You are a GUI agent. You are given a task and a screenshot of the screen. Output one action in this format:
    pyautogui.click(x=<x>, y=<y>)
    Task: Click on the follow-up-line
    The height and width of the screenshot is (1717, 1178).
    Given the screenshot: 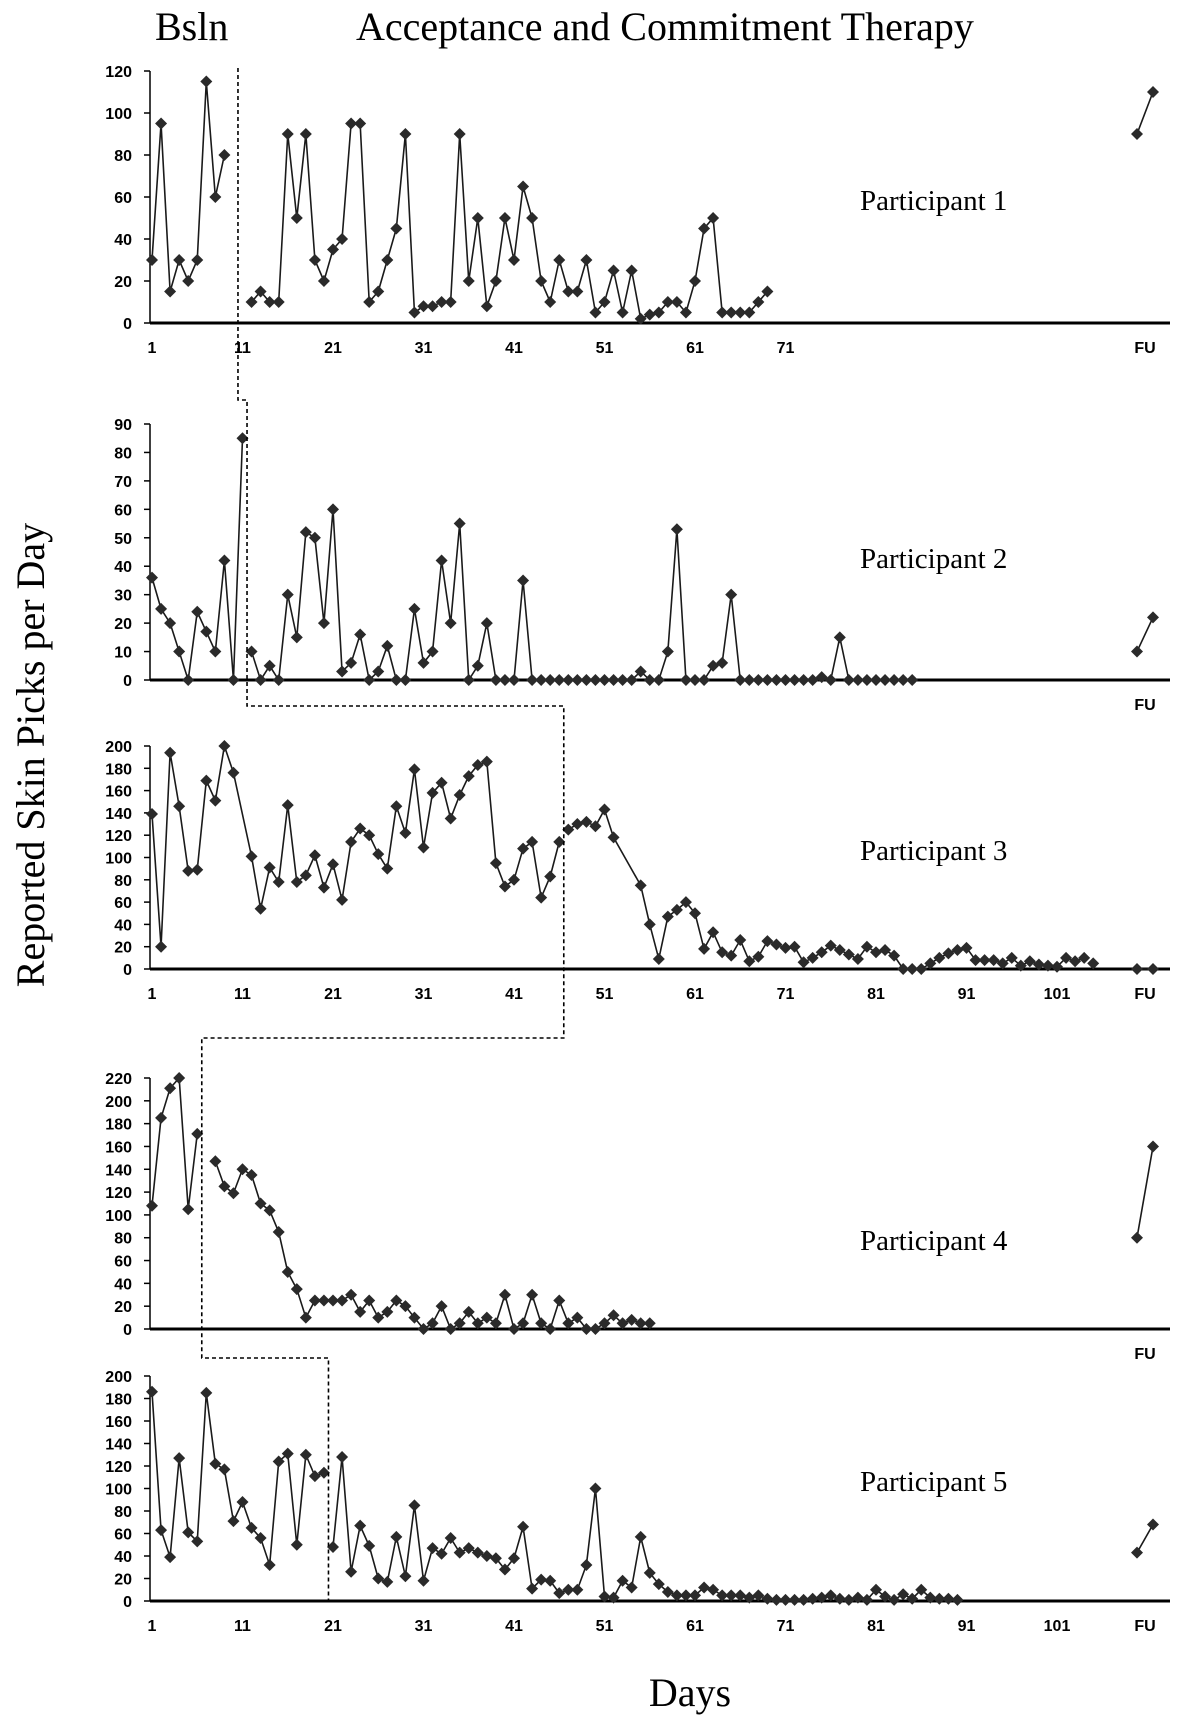 What is the action you would take?
    pyautogui.click(x=1145, y=1539)
    